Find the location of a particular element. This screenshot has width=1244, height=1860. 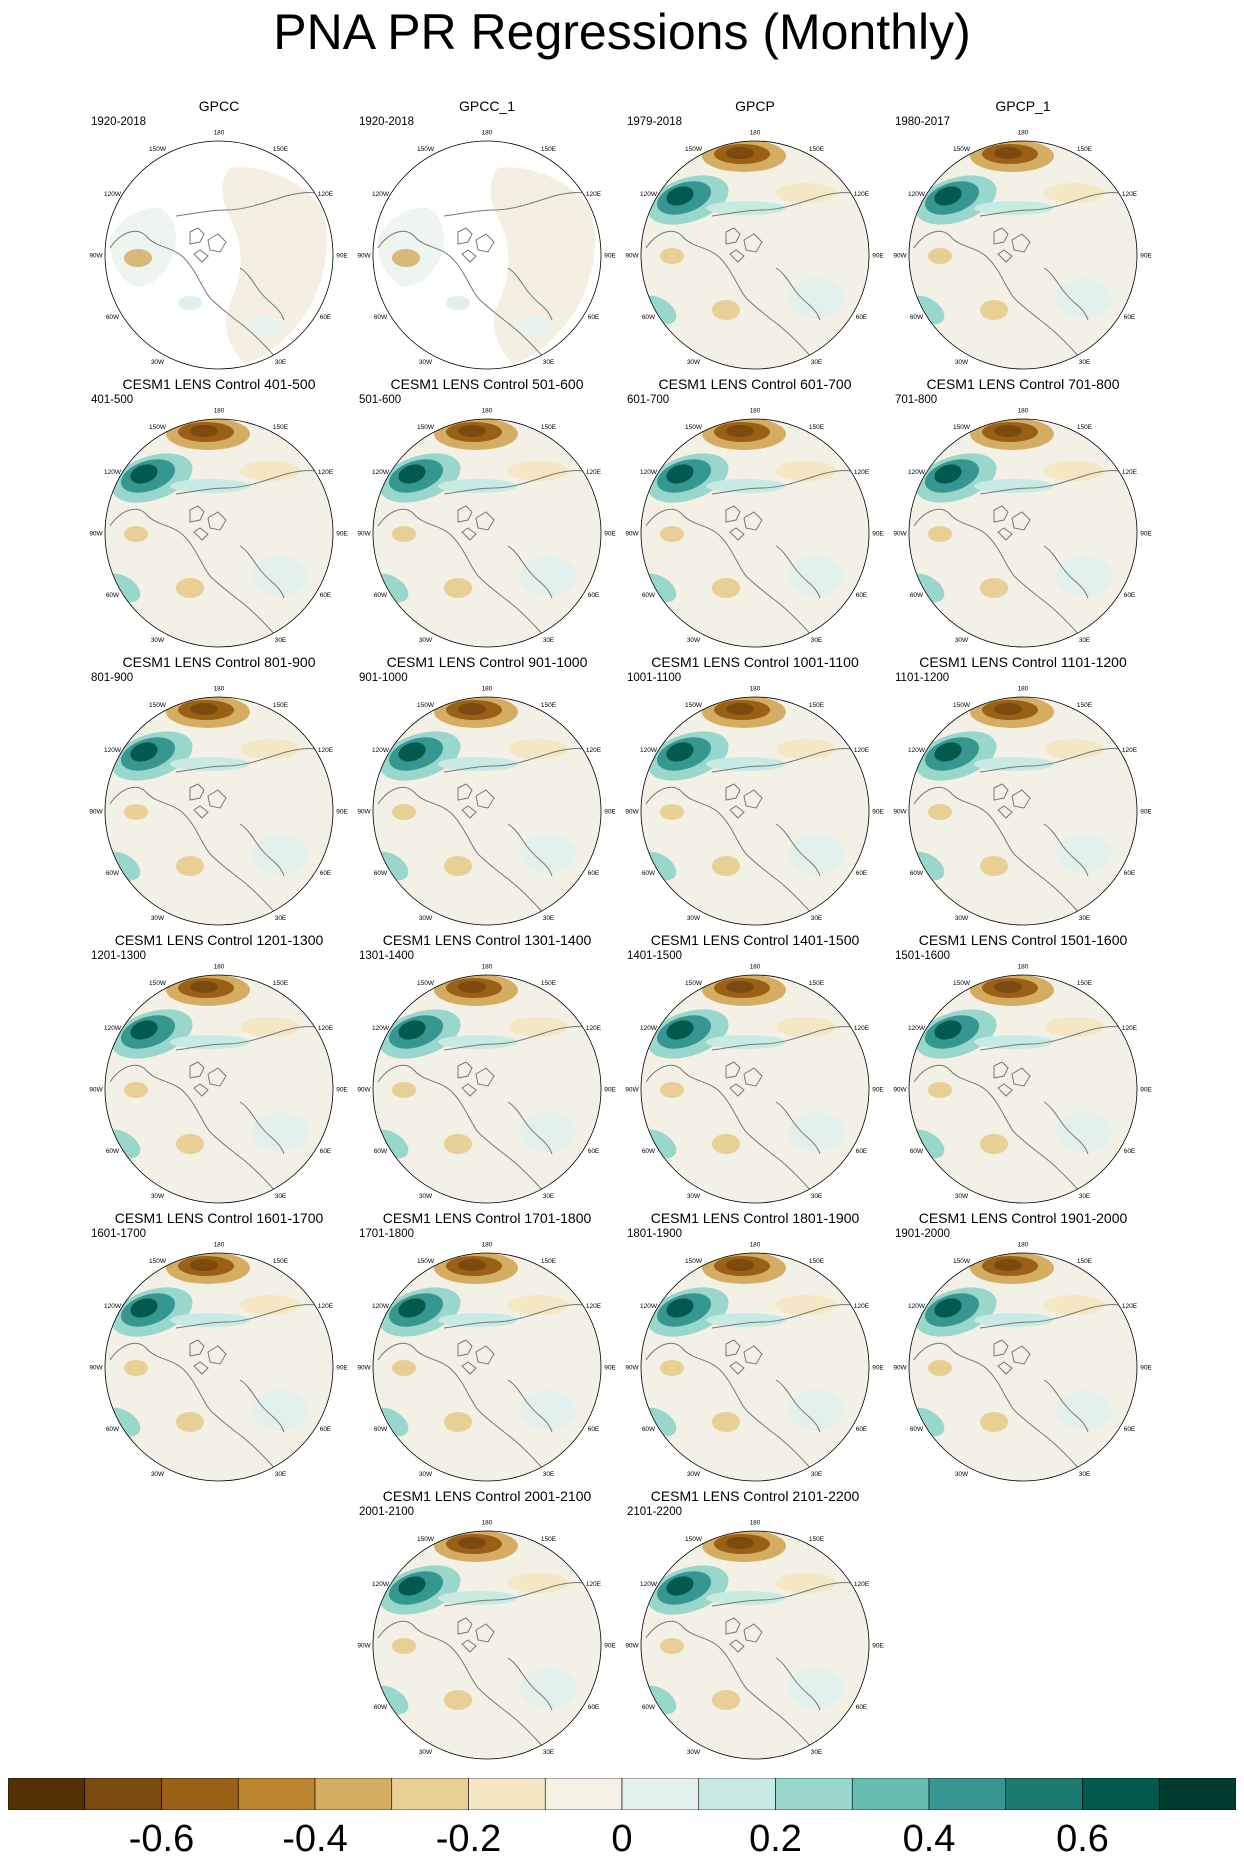

panel-title: CESM1 LENS Control 901-1000 is located at coordinates (487, 662).